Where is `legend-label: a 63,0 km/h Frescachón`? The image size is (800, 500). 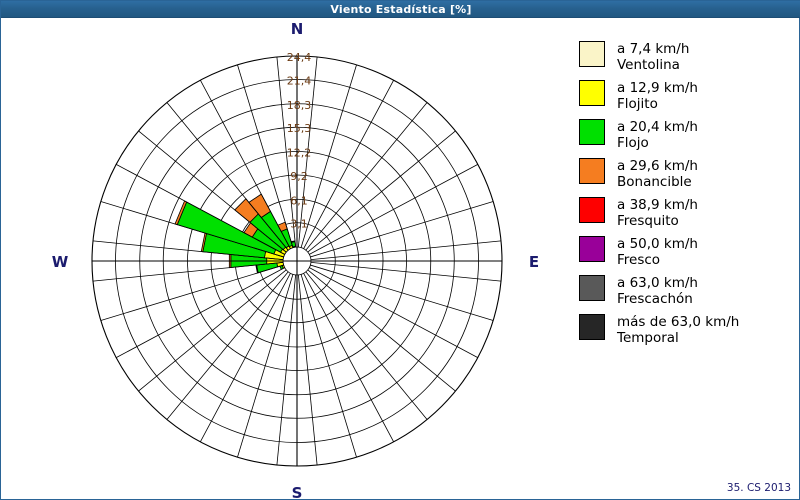
legend-label: a 63,0 km/h Frescachón is located at coordinates (657, 291).